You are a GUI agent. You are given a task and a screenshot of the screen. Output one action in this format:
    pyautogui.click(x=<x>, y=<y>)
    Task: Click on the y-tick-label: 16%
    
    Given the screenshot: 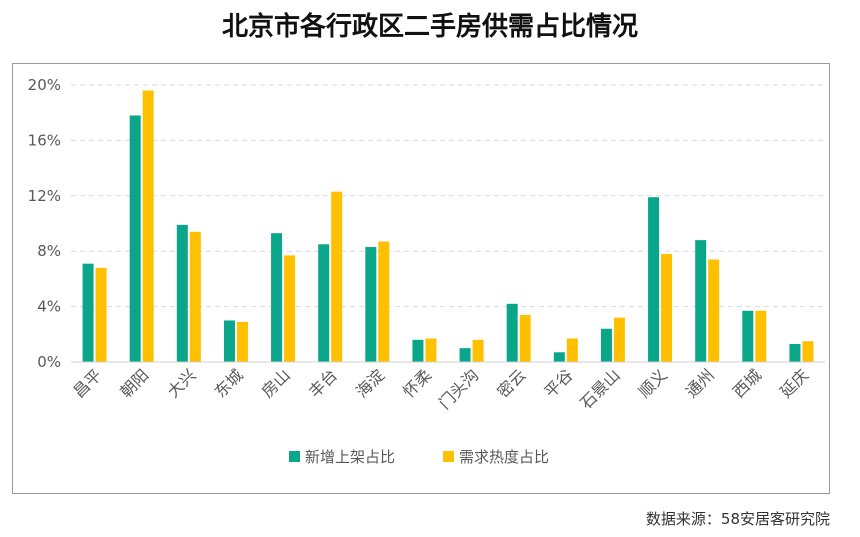 What is the action you would take?
    pyautogui.click(x=44, y=140)
    